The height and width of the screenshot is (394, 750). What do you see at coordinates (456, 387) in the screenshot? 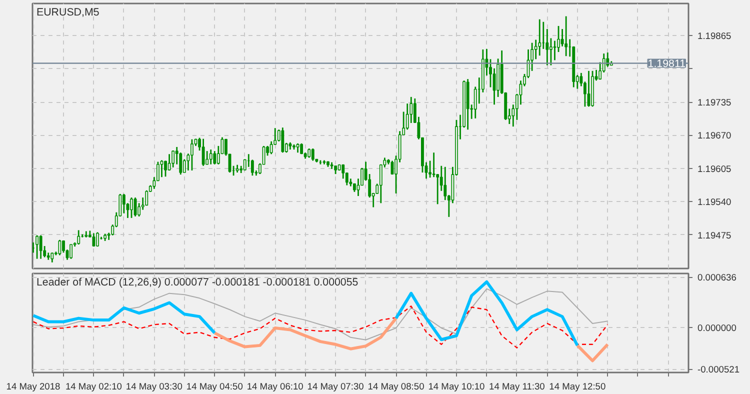
I see `x-tick-label: 14 May 10:10` at bounding box center [456, 387].